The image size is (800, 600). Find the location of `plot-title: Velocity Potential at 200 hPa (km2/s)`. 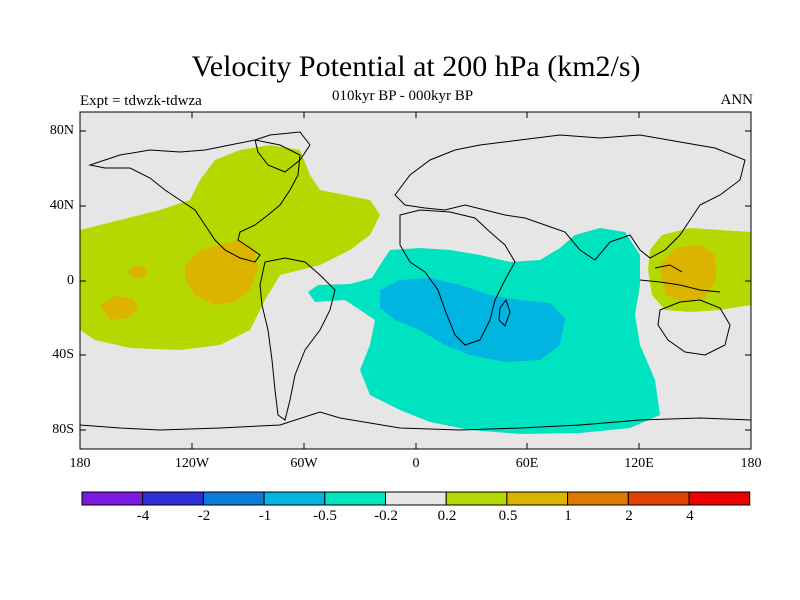

plot-title: Velocity Potential at 200 hPa (km2/s) is located at coordinates (416, 66).